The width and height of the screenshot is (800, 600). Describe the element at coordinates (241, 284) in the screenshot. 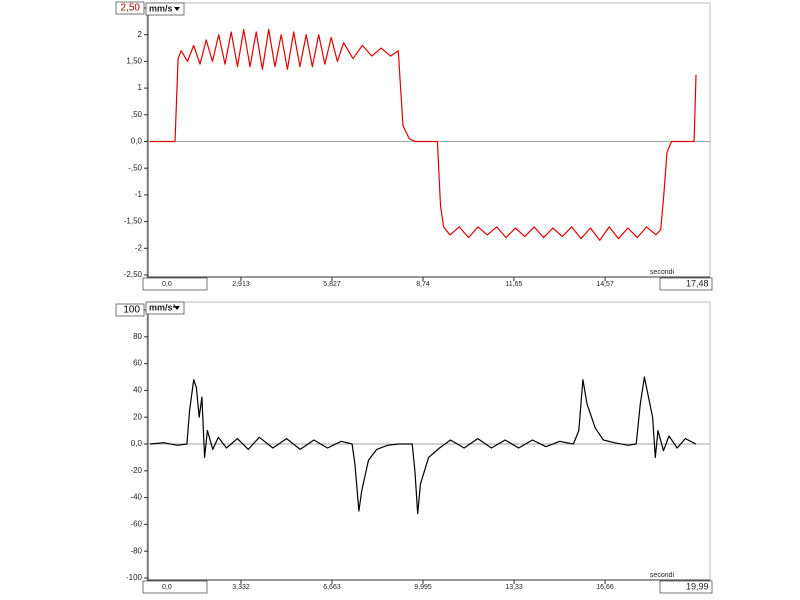

I see `x-tick-label: 2,913` at that location.